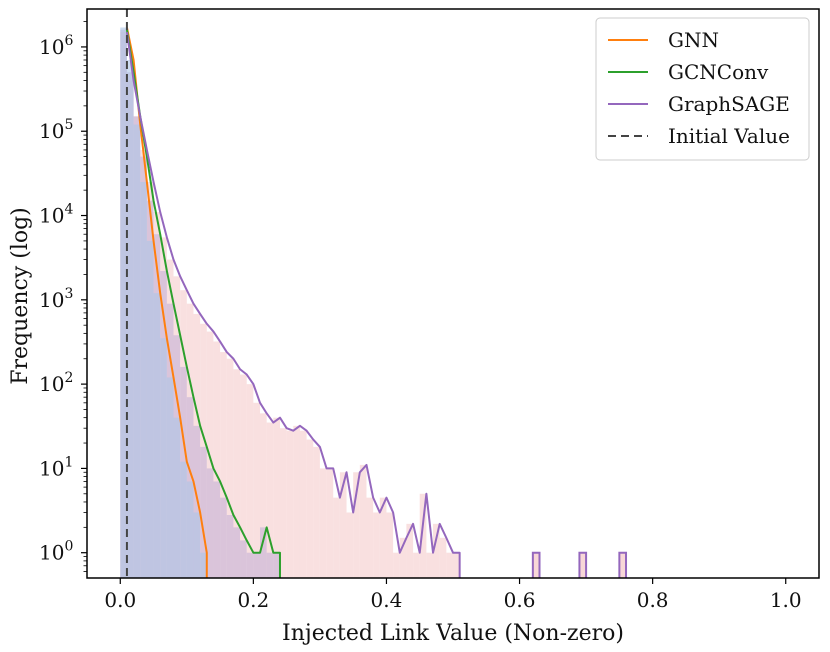 The height and width of the screenshot is (652, 830). I want to click on x-tick-label: 1.0, so click(786, 600).